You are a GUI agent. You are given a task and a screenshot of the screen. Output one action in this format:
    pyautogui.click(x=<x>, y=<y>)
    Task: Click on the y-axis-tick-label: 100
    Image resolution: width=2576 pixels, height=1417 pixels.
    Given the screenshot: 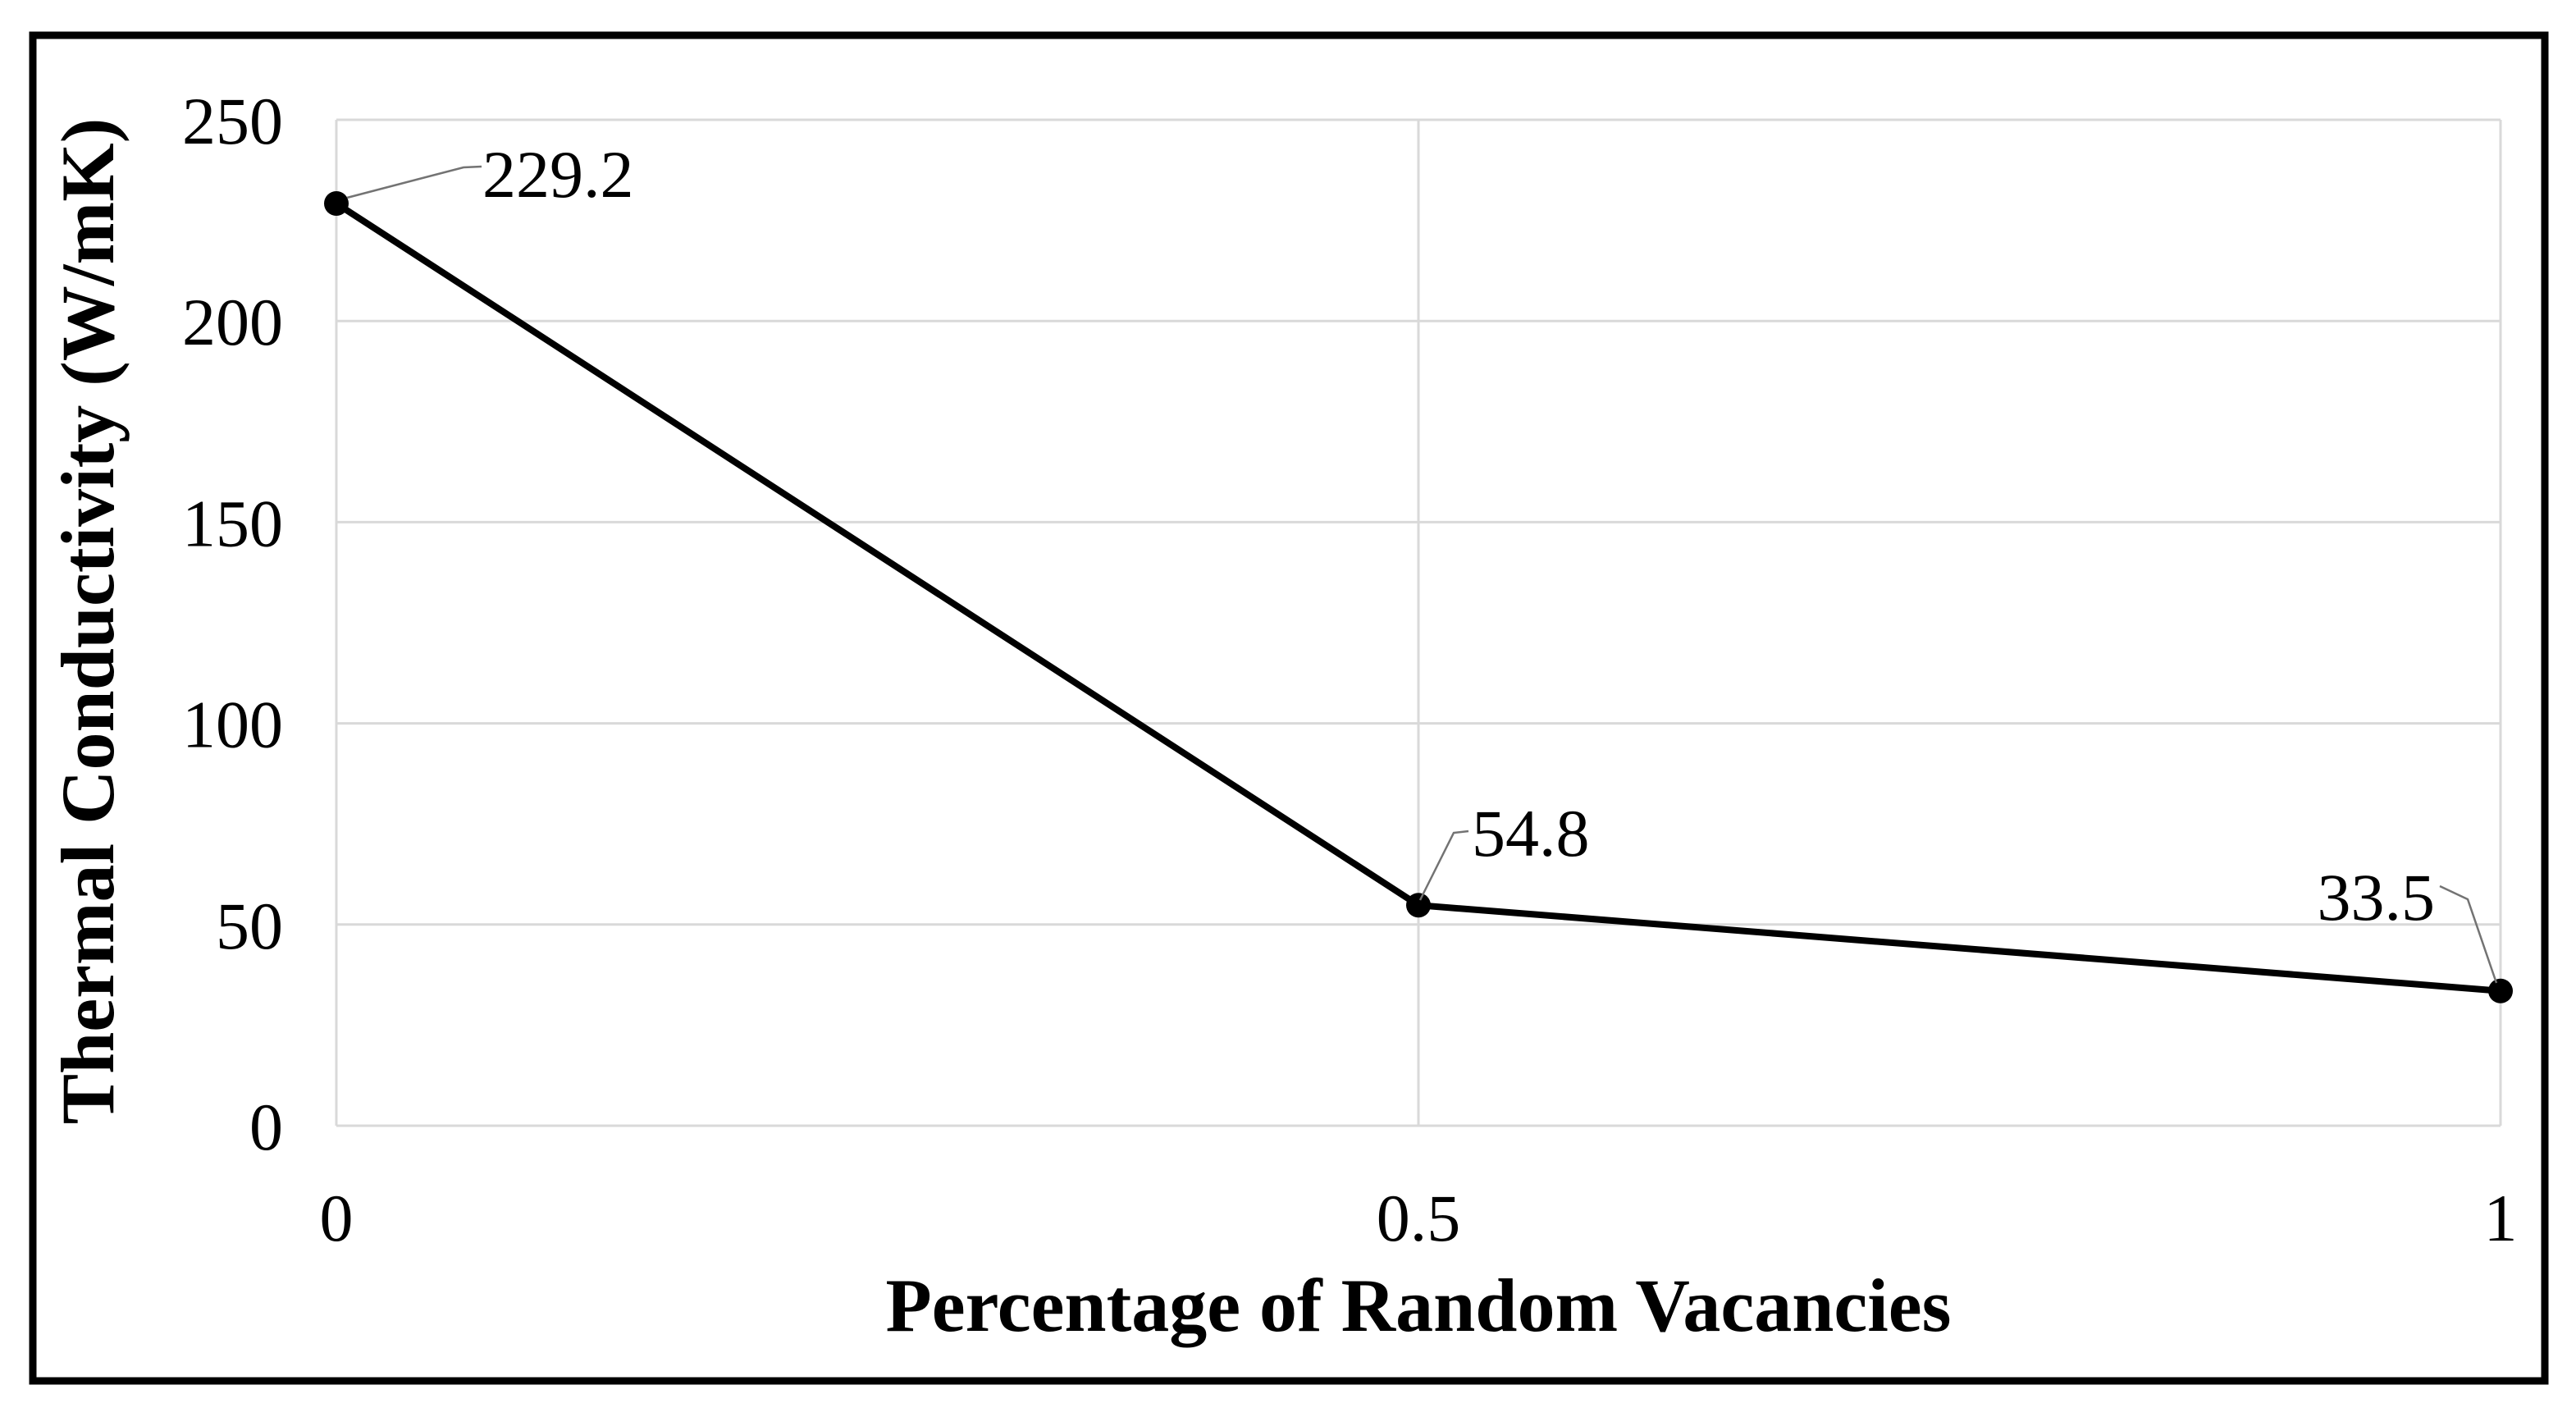 What is the action you would take?
    pyautogui.click(x=233, y=725)
    